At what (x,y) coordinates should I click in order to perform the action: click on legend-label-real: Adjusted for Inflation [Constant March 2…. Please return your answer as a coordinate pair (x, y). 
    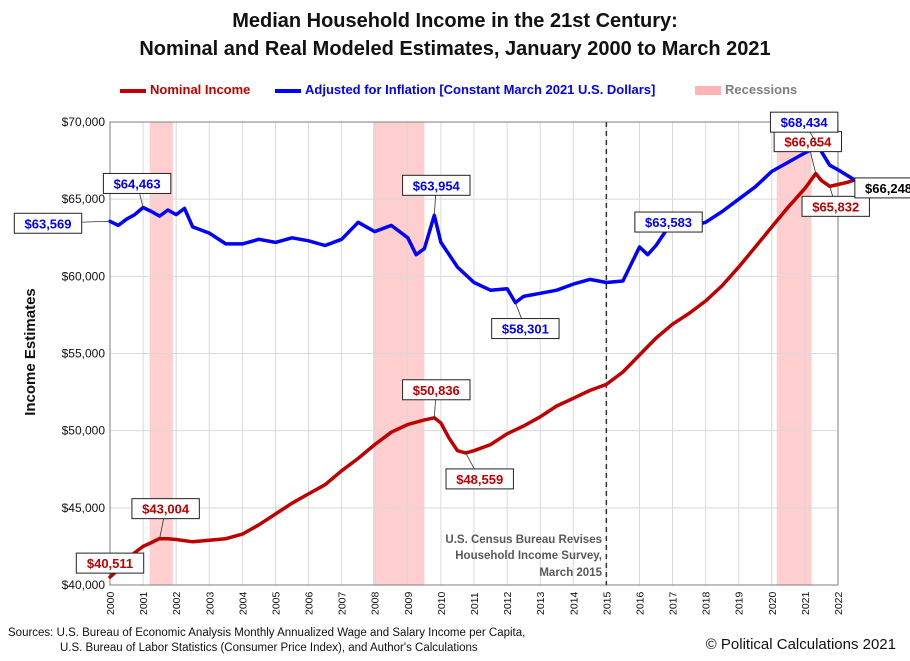
    Looking at the image, I should click on (480, 89).